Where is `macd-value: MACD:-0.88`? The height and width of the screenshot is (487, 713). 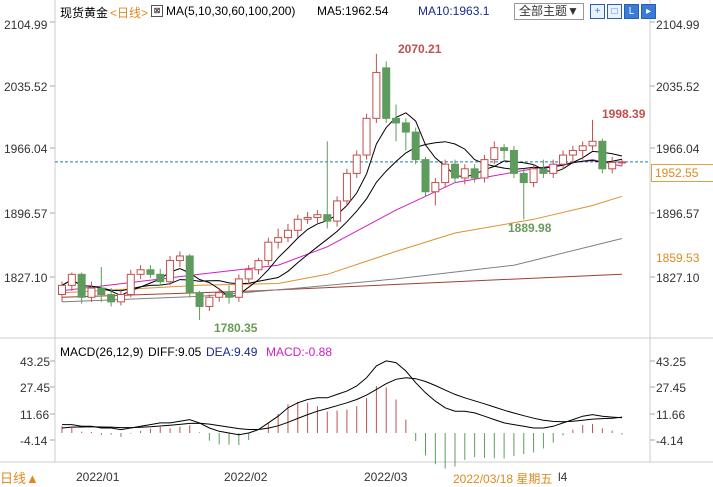
macd-value: MACD:-0.88 is located at coordinates (299, 352).